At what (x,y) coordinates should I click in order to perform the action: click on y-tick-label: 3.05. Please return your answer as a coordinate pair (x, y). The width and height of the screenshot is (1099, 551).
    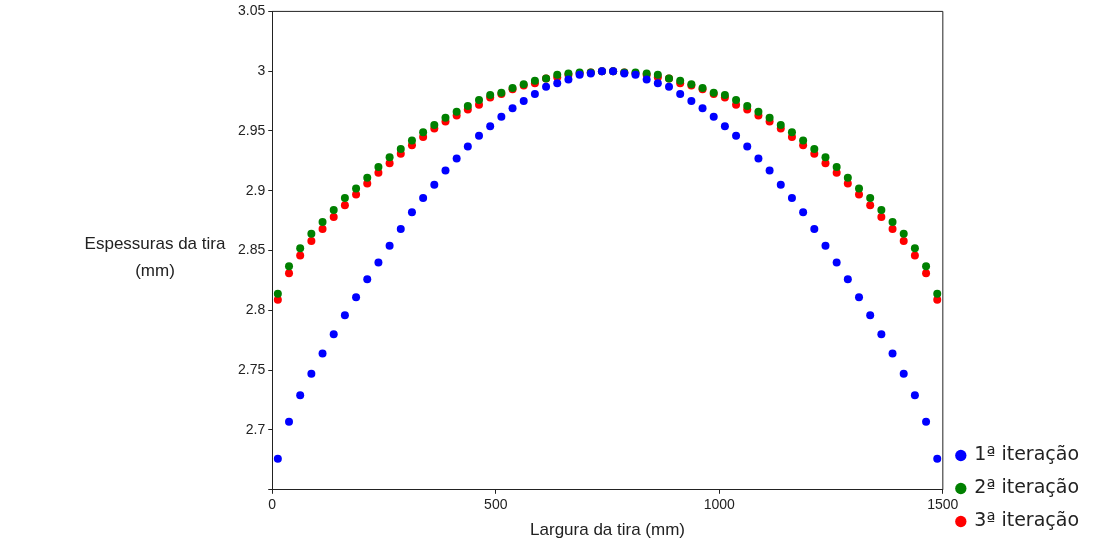
    Looking at the image, I should click on (252, 10).